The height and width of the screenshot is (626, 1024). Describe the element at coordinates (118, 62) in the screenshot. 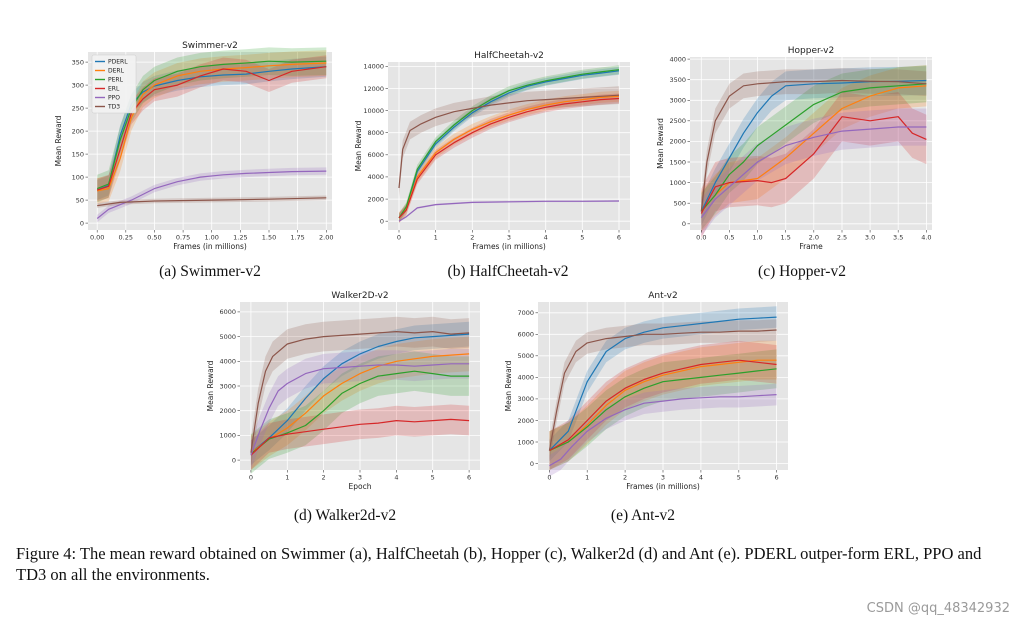

I see `legend-label-pderl: PDERL` at that location.